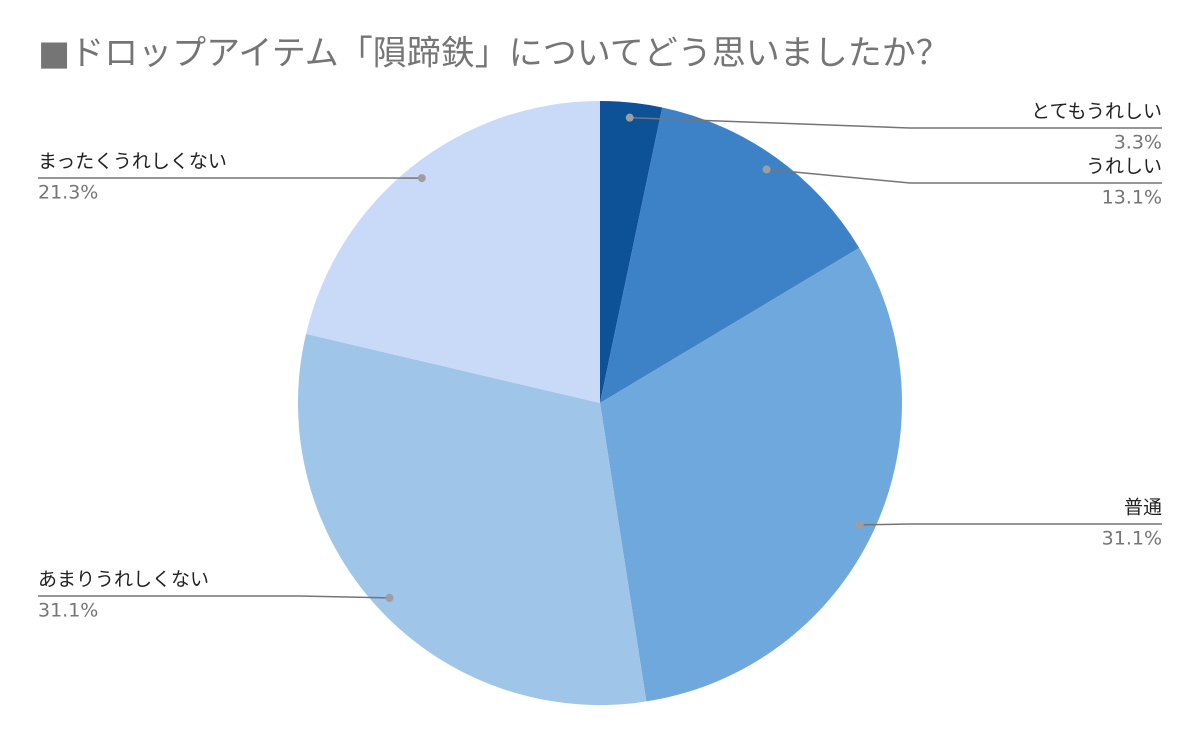 Image resolution: width=1200 pixels, height=742 pixels. I want to click on slice-label: まったくうれしくない, so click(132, 162).